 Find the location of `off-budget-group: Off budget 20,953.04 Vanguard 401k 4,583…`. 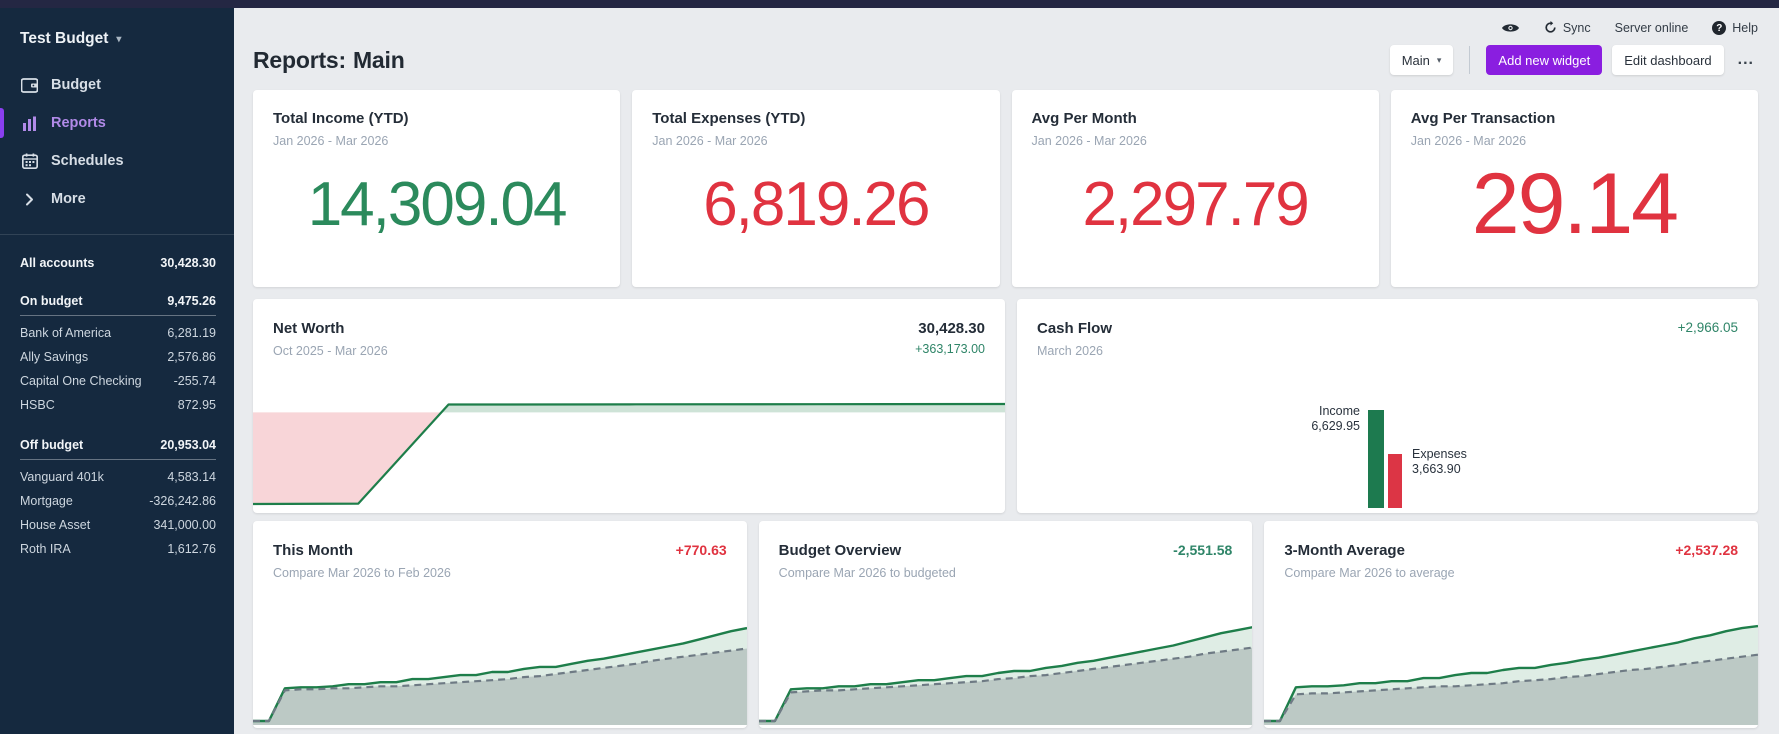

off-budget-group: Off budget 20,953.04 Vanguard 401k 4,583… is located at coordinates (118, 497).